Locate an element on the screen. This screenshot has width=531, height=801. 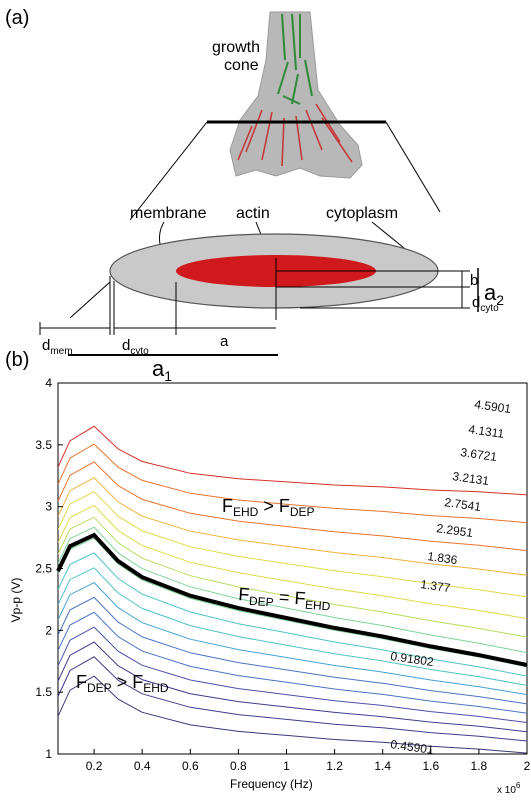
x-tick-label: 1.8 is located at coordinates (479, 766).